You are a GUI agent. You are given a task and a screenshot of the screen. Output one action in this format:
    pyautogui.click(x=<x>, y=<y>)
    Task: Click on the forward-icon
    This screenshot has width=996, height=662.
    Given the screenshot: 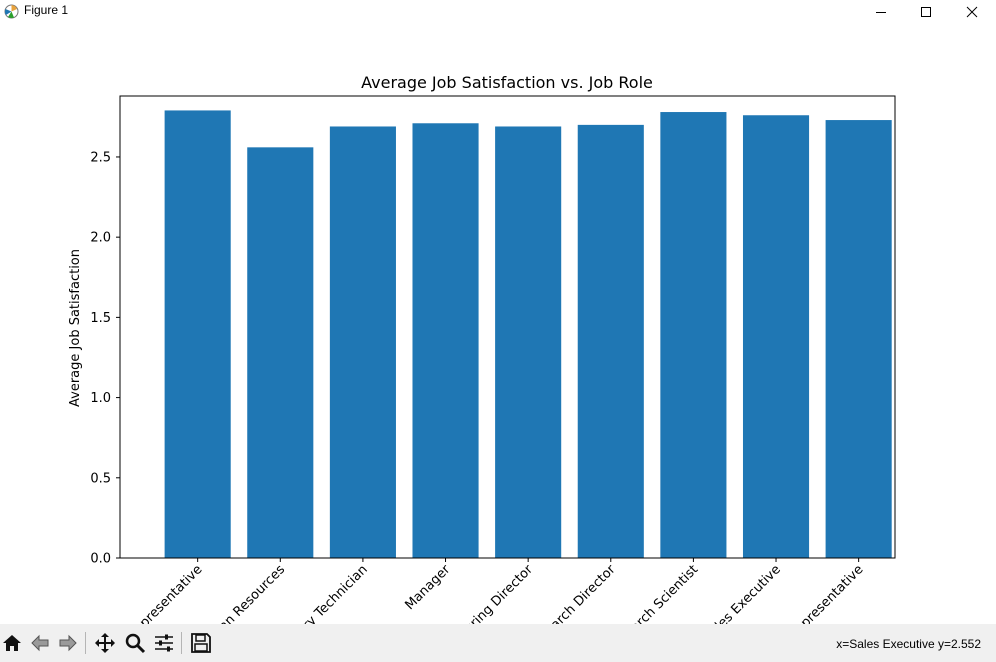 What is the action you would take?
    pyautogui.click(x=68, y=643)
    